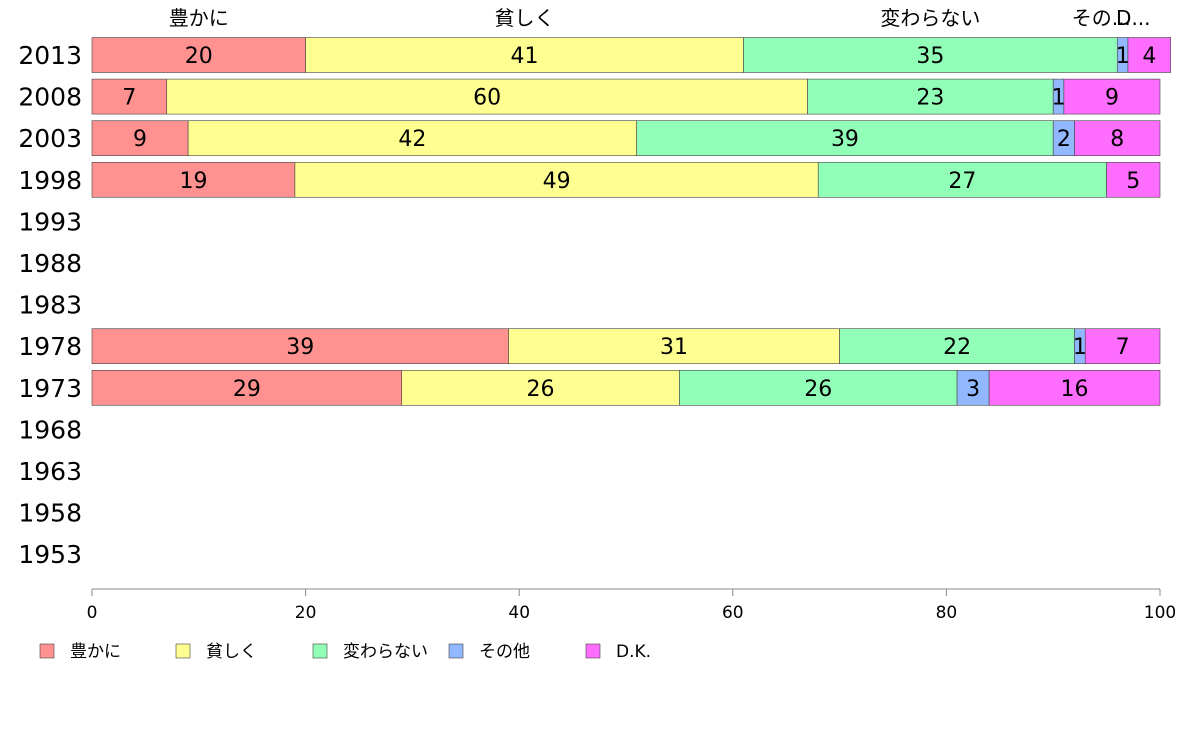  Describe the element at coordinates (631, 605) in the screenshot. I see `x-axis: 0 20 40 60 80 100` at that location.